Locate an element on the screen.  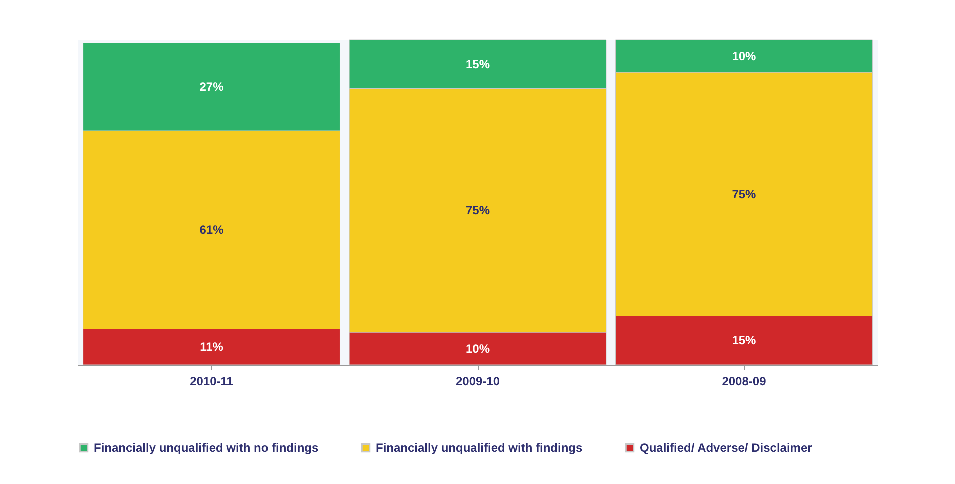
data-label: 11% is located at coordinates (212, 347).